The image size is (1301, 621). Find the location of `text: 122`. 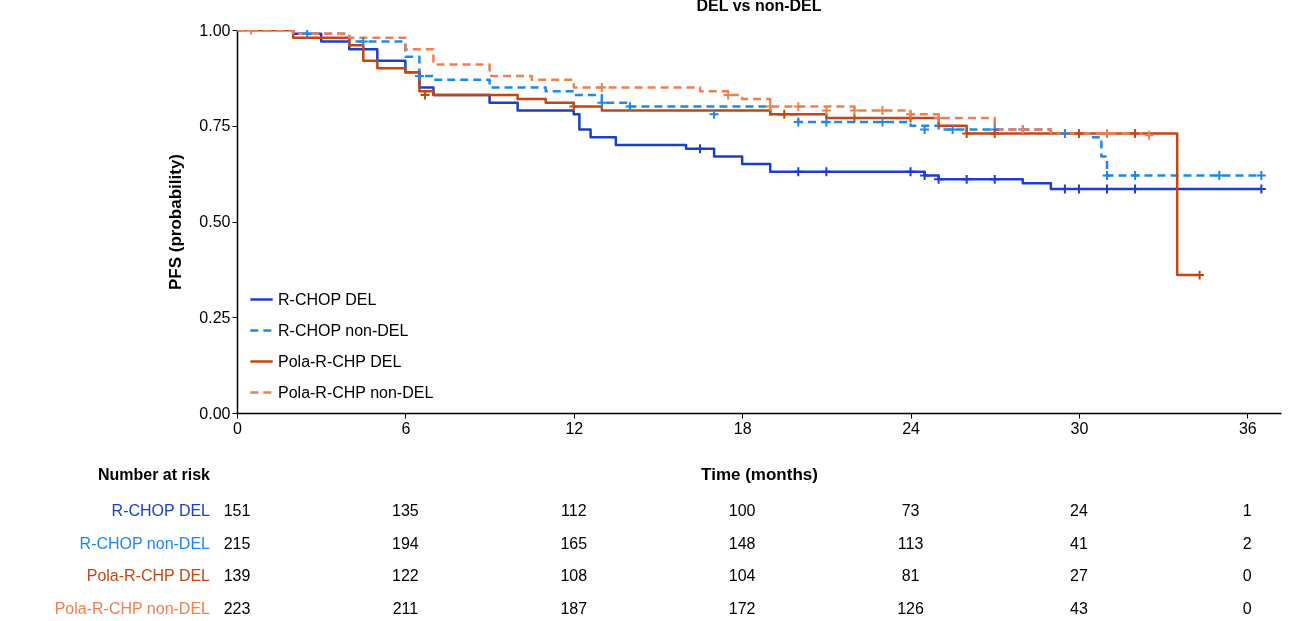

text: 122 is located at coordinates (405, 575).